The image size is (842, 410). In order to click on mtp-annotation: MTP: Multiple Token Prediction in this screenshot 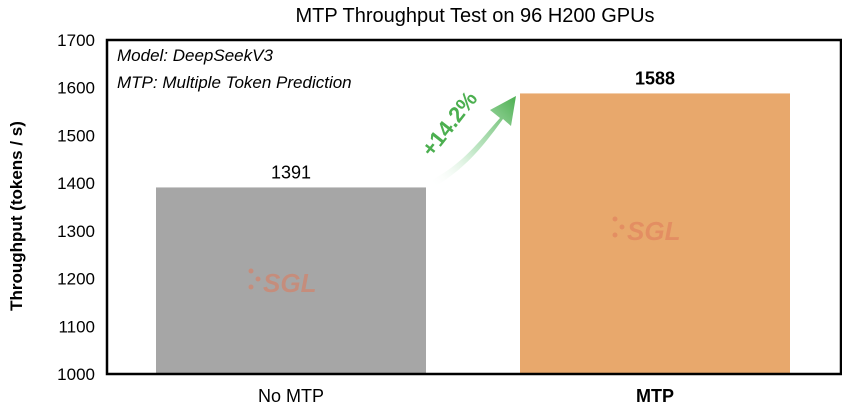, I will do `click(234, 82)`.